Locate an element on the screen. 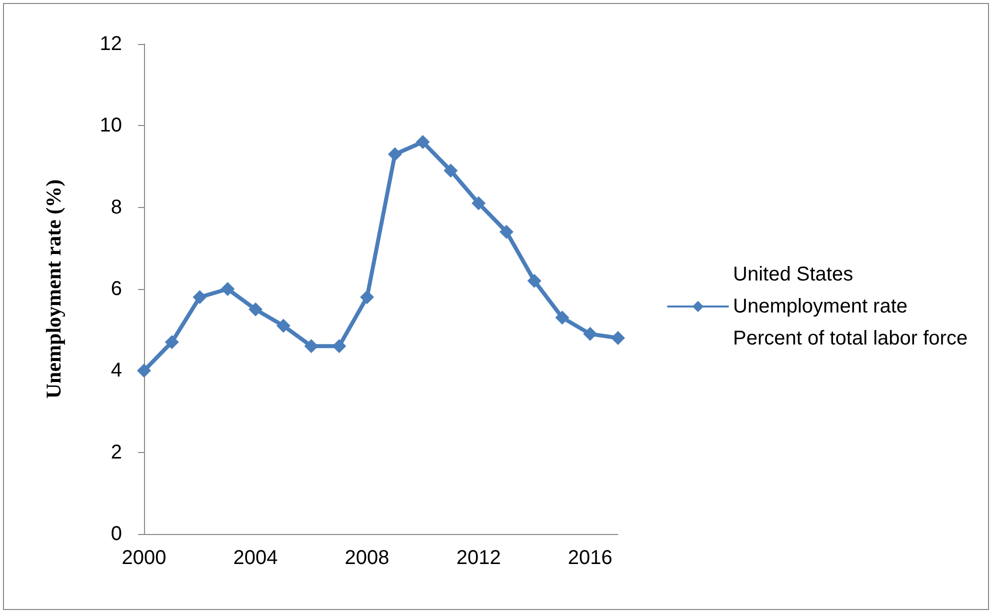 This screenshot has height=615, width=994. x-tick-label: 2012 is located at coordinates (478, 558).